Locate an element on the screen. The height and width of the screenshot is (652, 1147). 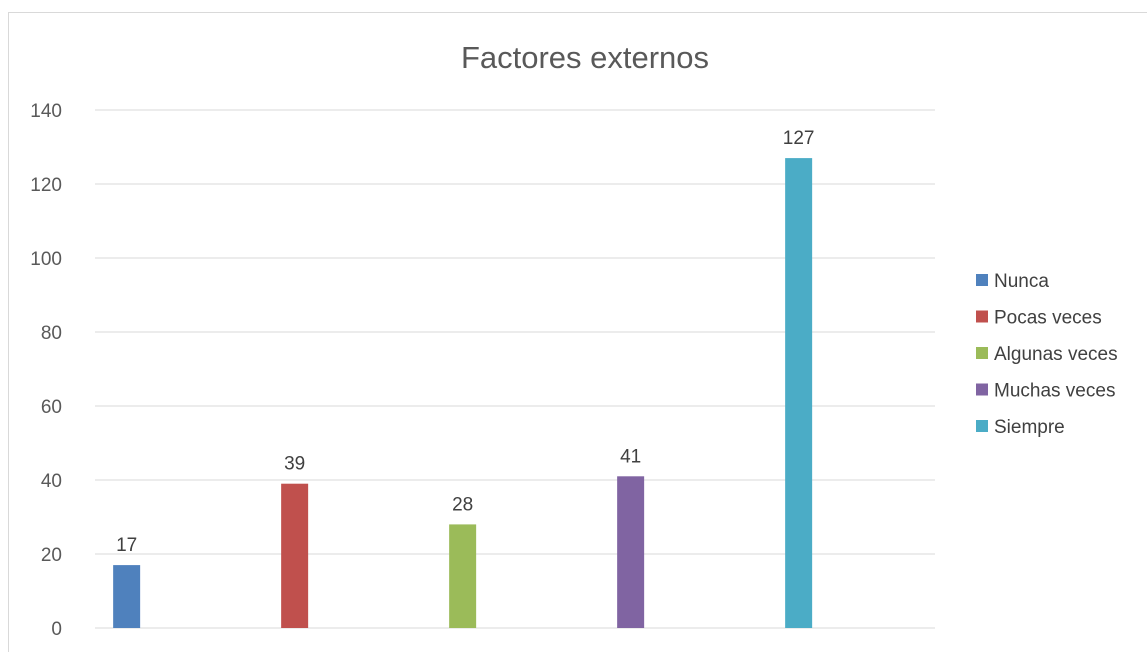
y-axis-tick-labels: 0 20 40 60 80 100 120 140 is located at coordinates (46, 370).